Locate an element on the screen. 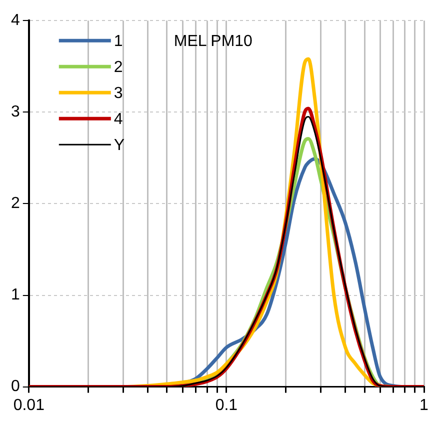 The width and height of the screenshot is (444, 426). x-tick-label: 0.1 is located at coordinates (226, 405).